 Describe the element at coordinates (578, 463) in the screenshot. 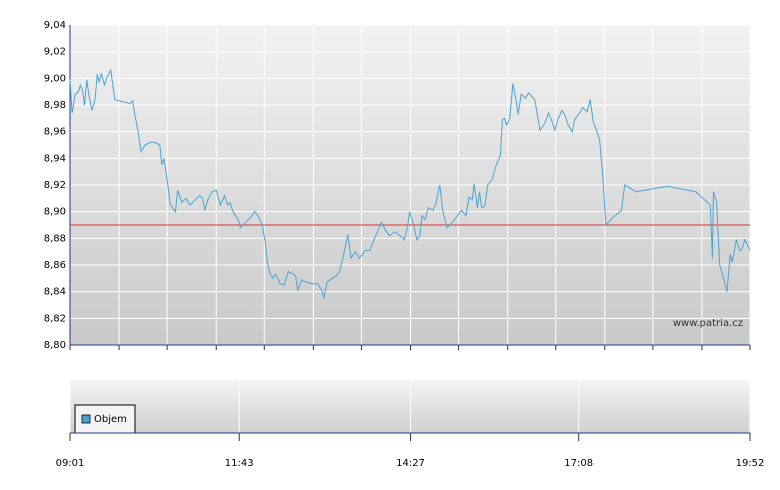

I see `x-tick-label: 17:08` at that location.